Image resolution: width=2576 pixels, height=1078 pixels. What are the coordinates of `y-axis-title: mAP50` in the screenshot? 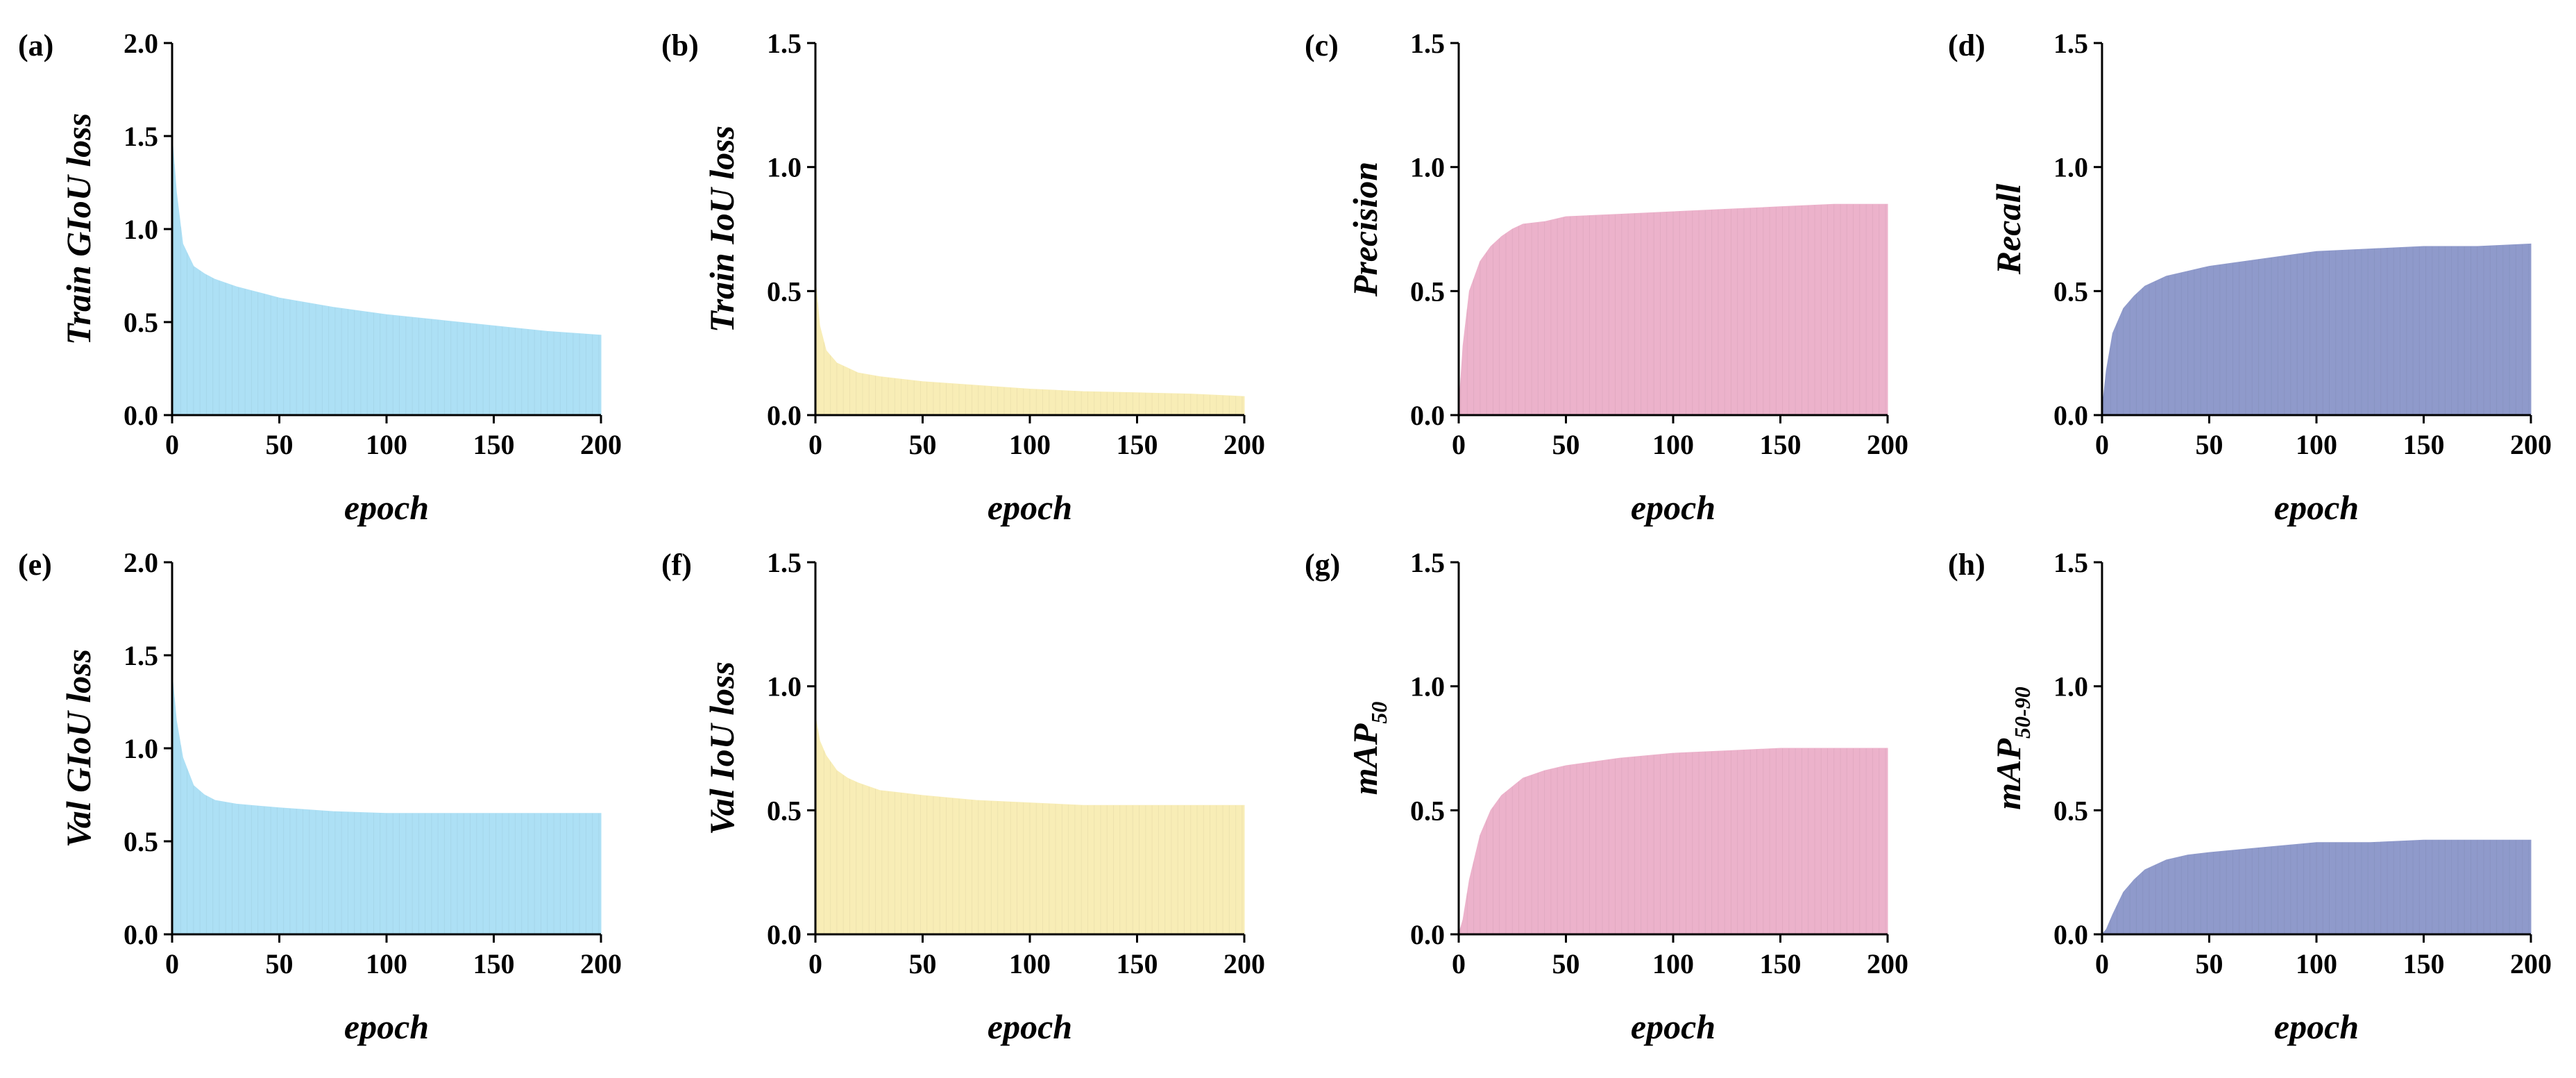 It's located at (1368, 749).